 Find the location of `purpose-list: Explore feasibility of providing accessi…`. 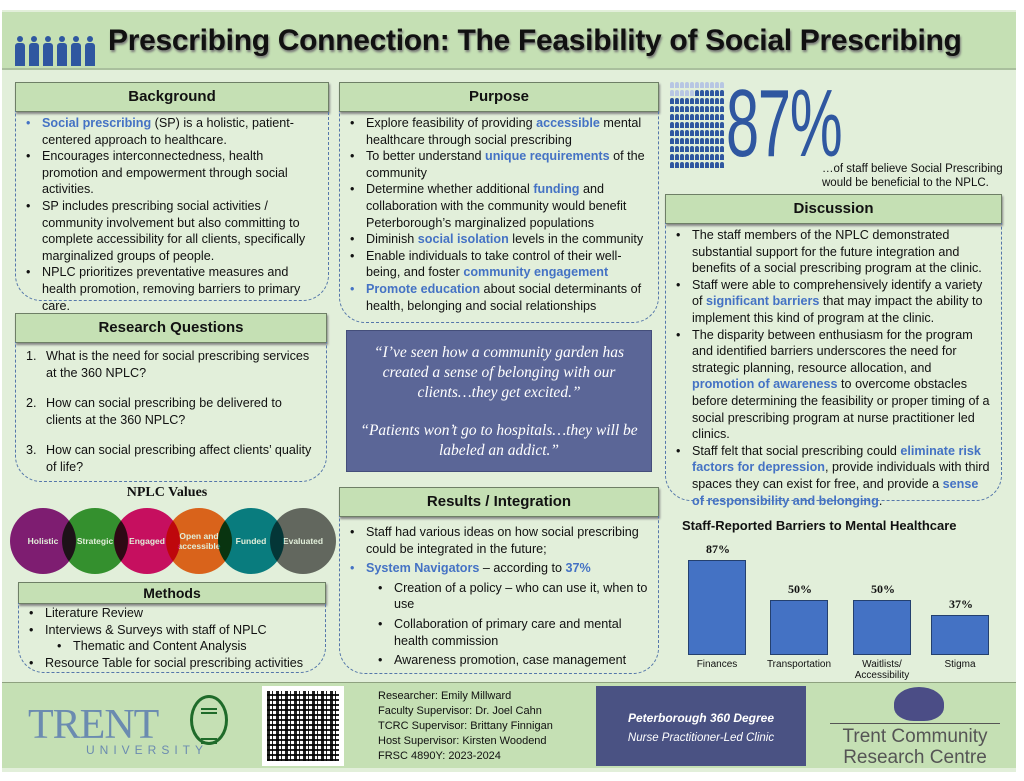

purpose-list: Explore feasibility of providing accessi… is located at coordinates (499, 214).